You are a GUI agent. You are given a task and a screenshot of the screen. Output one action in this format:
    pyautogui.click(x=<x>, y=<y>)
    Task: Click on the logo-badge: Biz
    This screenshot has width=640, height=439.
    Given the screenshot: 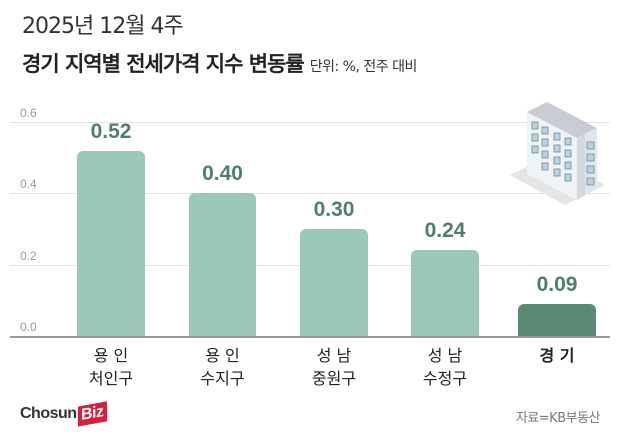 What is the action you would take?
    pyautogui.click(x=92, y=414)
    